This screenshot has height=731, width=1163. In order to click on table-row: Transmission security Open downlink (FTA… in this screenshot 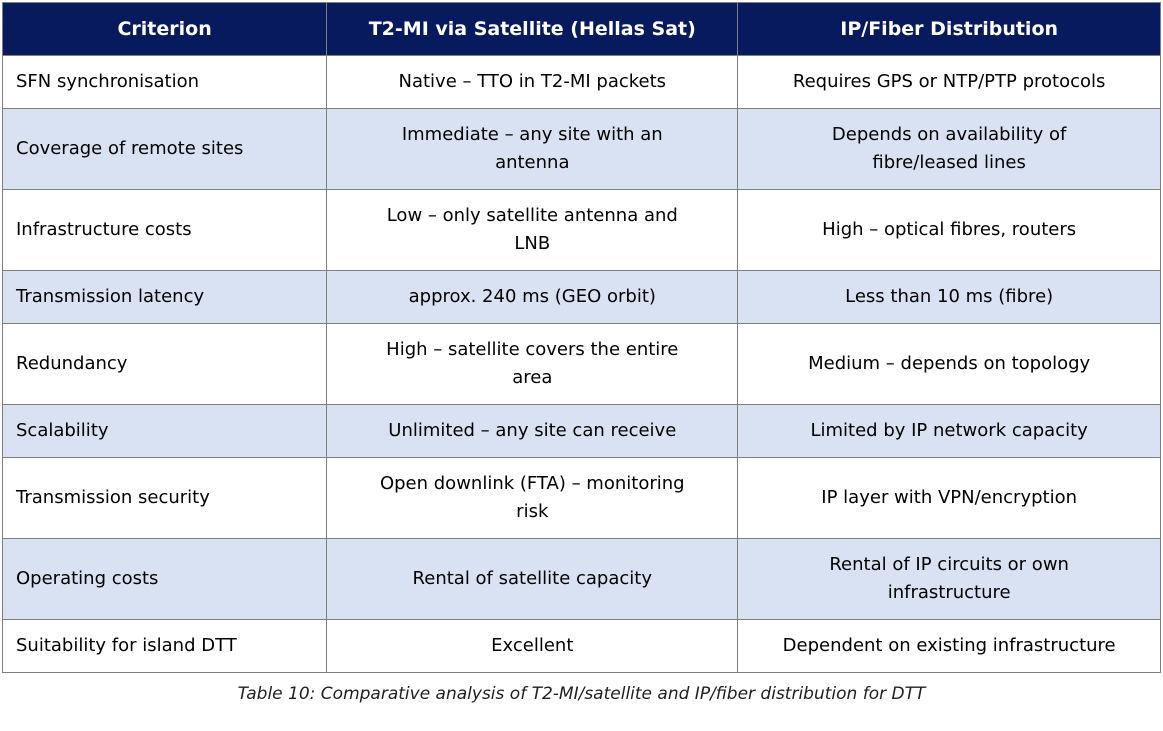, I will do `click(581, 498)`.